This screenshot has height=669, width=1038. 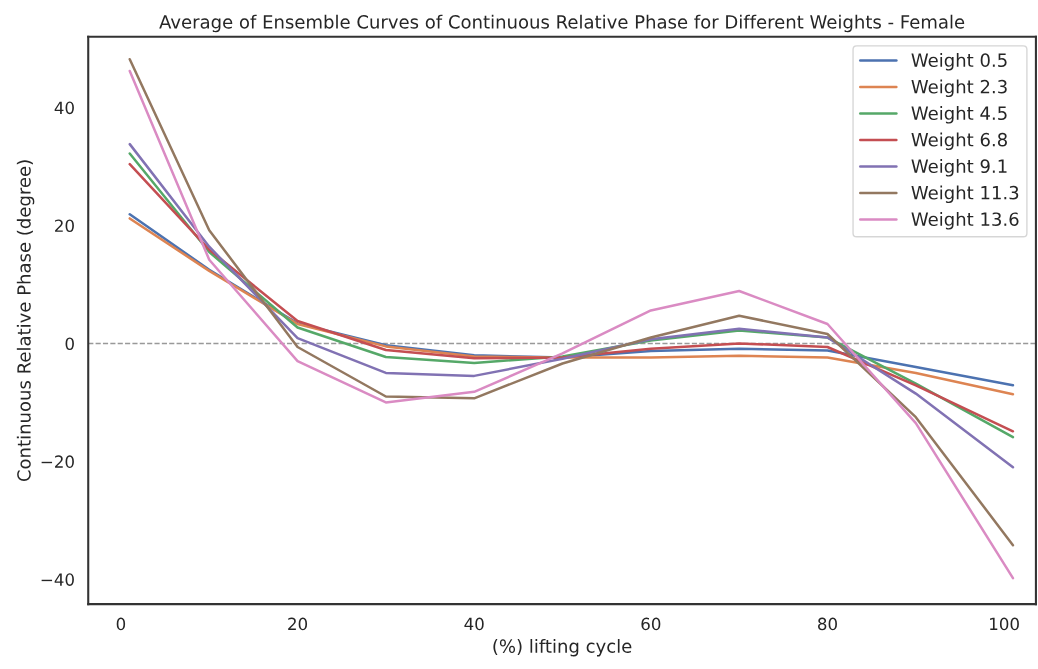 I want to click on legend-label: Weight 4.5, so click(x=959, y=115).